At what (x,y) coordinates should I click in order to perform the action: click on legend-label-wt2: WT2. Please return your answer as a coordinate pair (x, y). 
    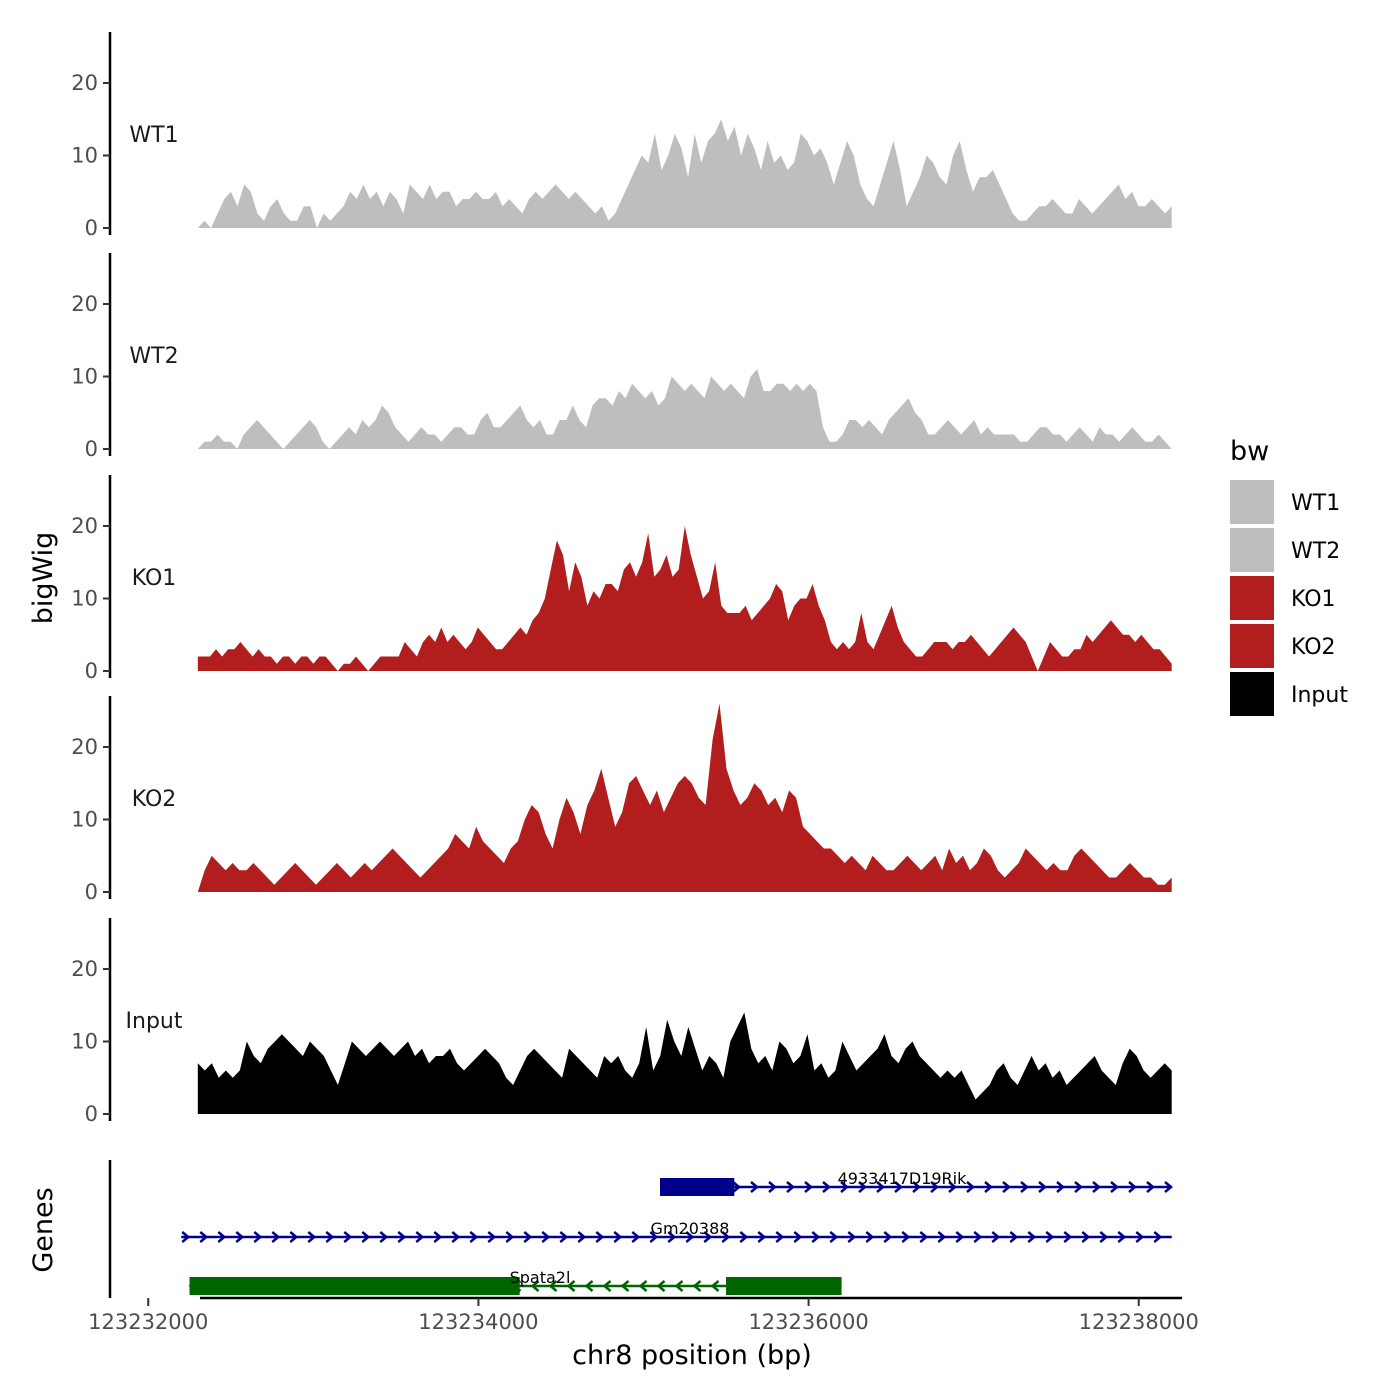
    Looking at the image, I should click on (1315, 551).